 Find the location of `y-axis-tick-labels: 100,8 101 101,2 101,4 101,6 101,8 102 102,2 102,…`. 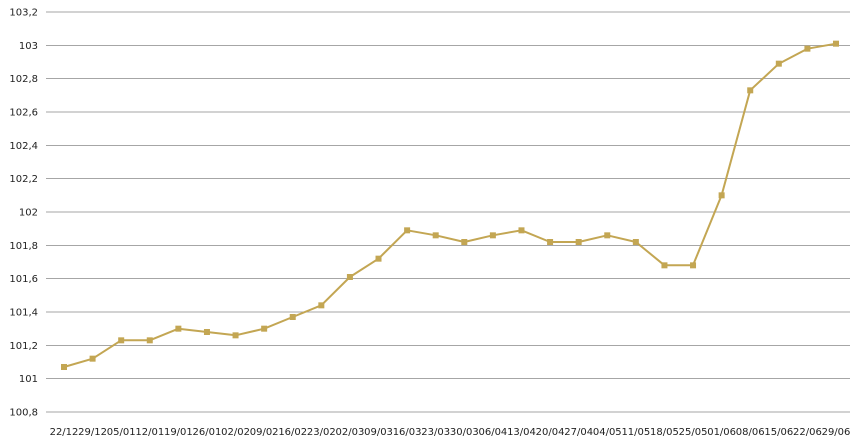

y-axis-tick-labels: 100,8 101 101,2 101,4 101,6 101,8 102 102,2 102,… is located at coordinates (23, 213).